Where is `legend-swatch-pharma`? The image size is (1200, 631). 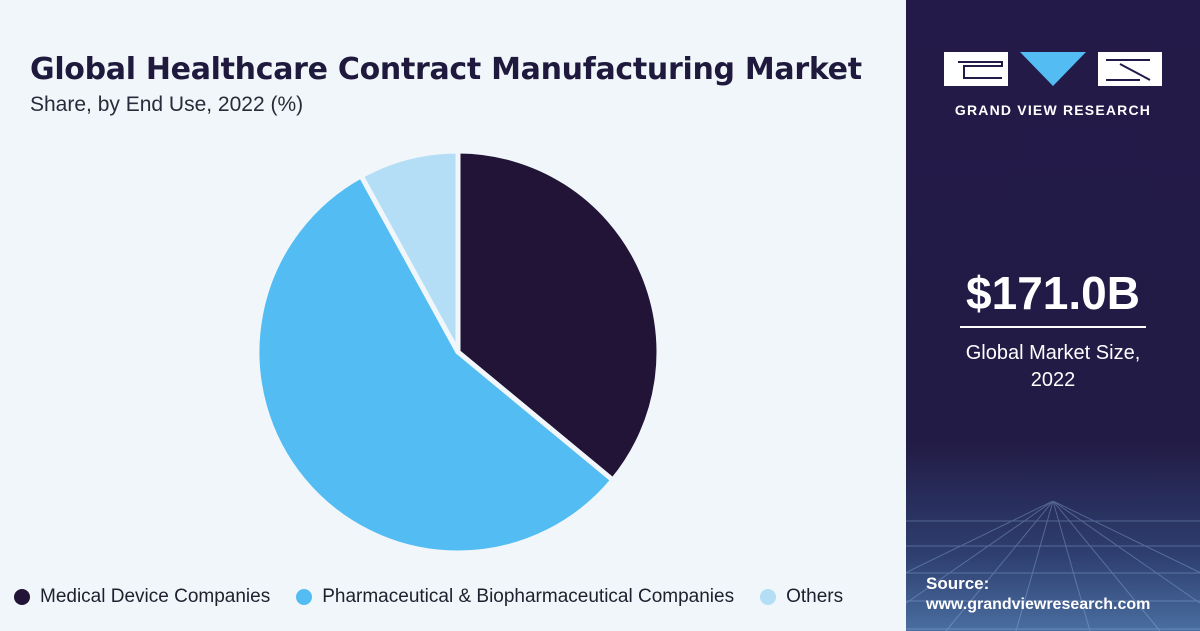
legend-swatch-pharma is located at coordinates (304, 597).